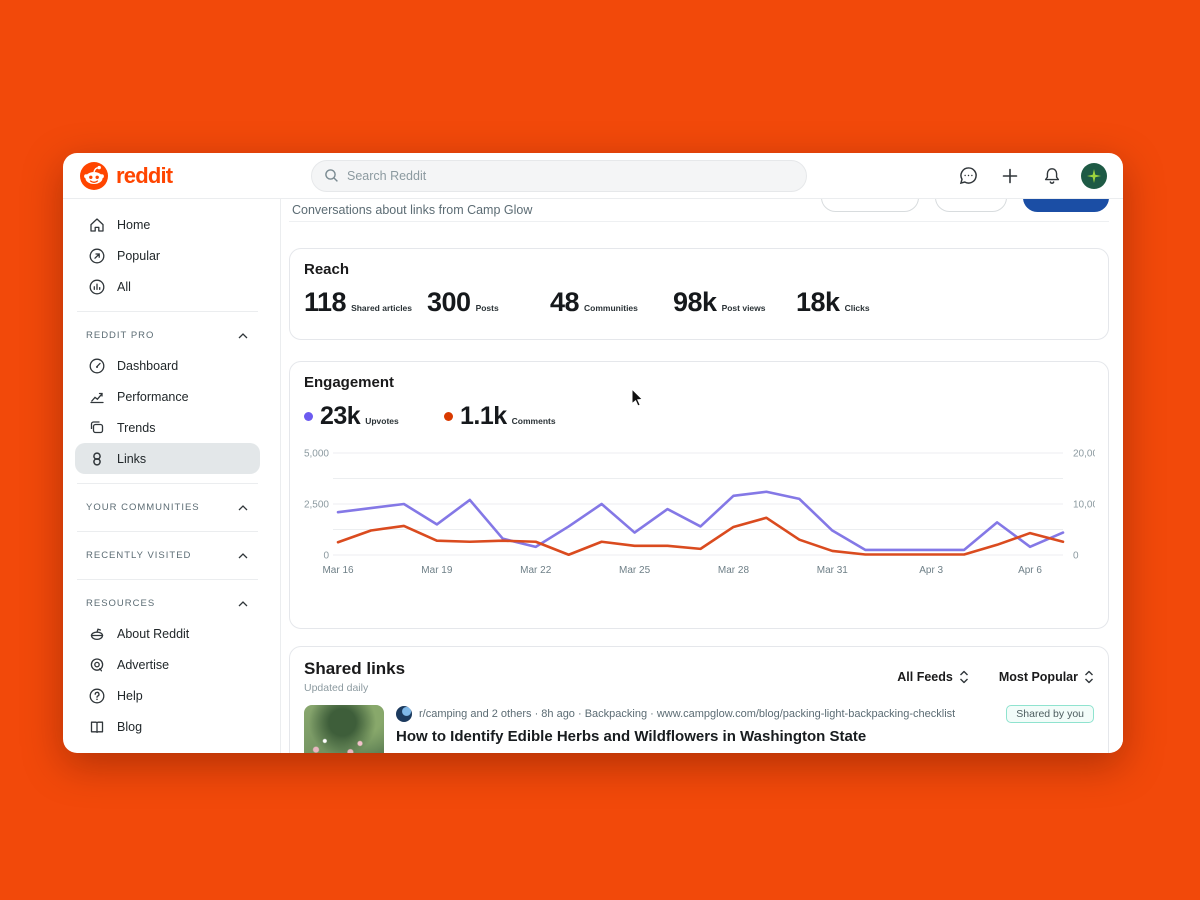 This screenshot has height=900, width=1200. Describe the element at coordinates (818, 302) in the screenshot. I see `stat-value: 18k` at that location.